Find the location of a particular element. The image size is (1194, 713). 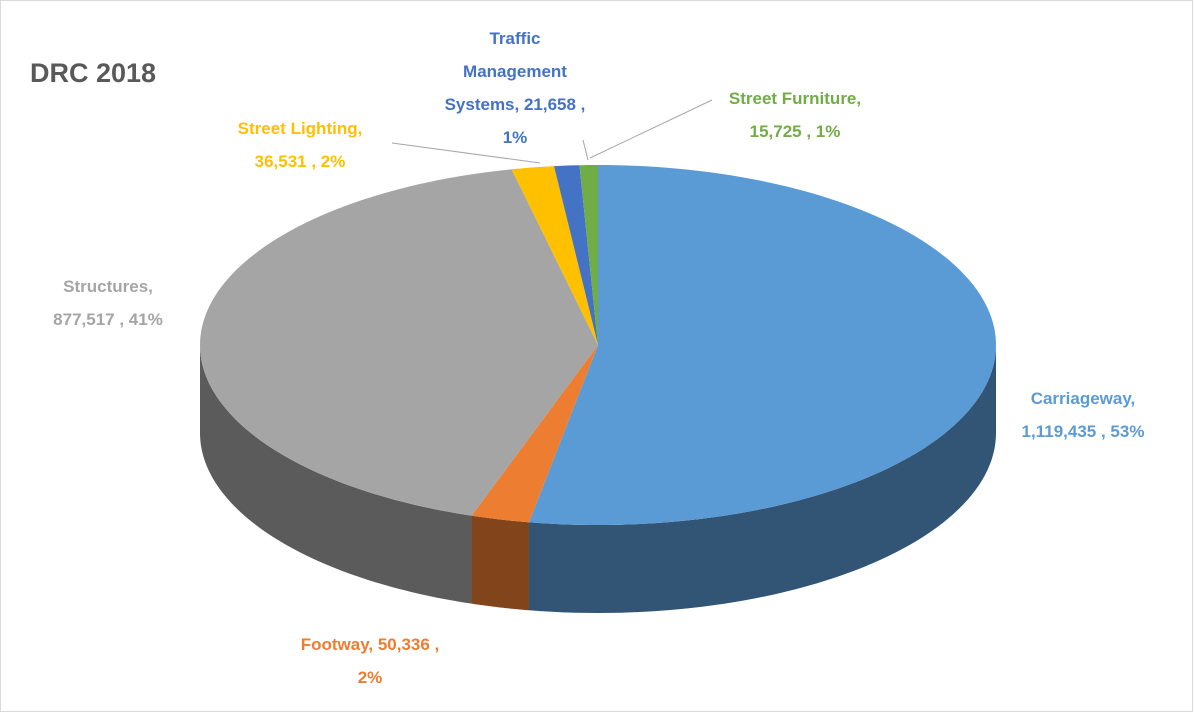

data-label: Street Lighting, 36,531 , 2% is located at coordinates (300, 145).